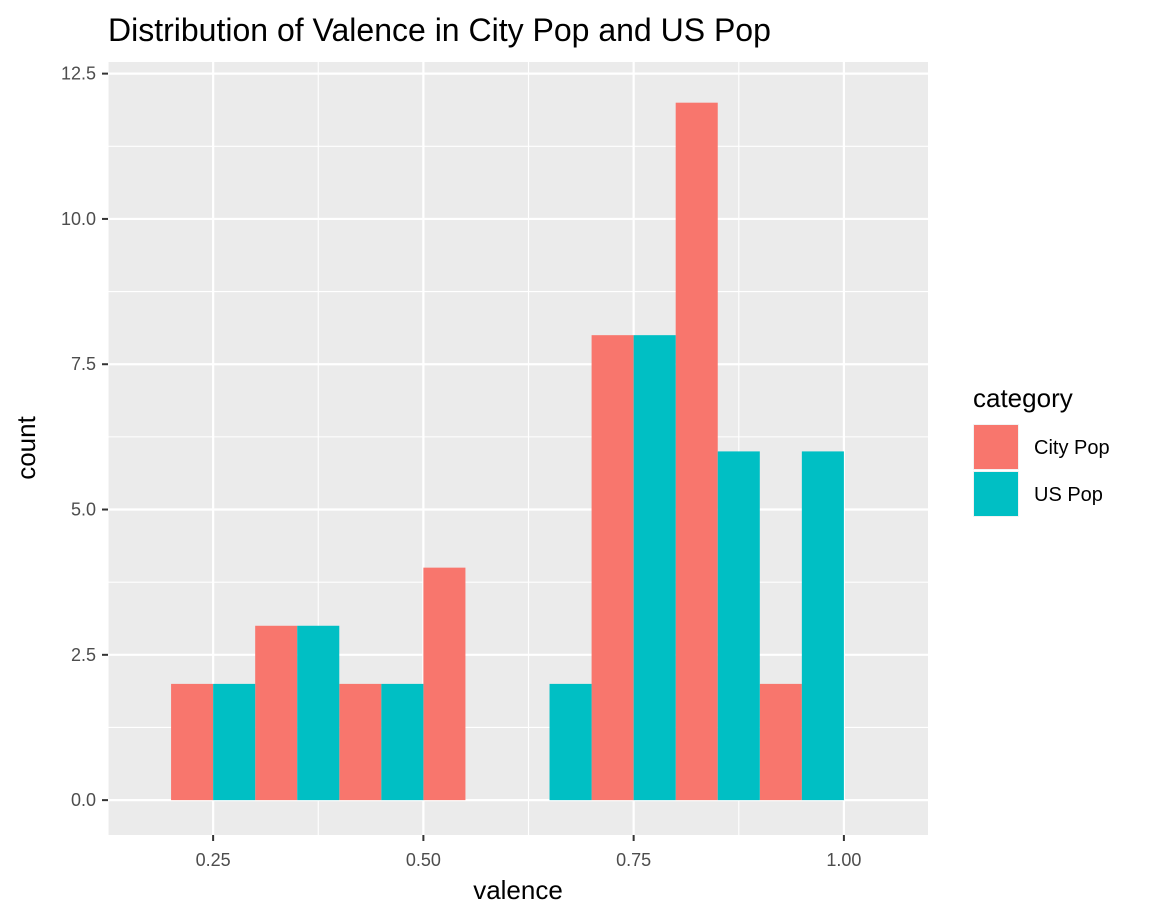 The image size is (1152, 921). What do you see at coordinates (83, 655) in the screenshot?
I see `y-tick-label: 2.5` at bounding box center [83, 655].